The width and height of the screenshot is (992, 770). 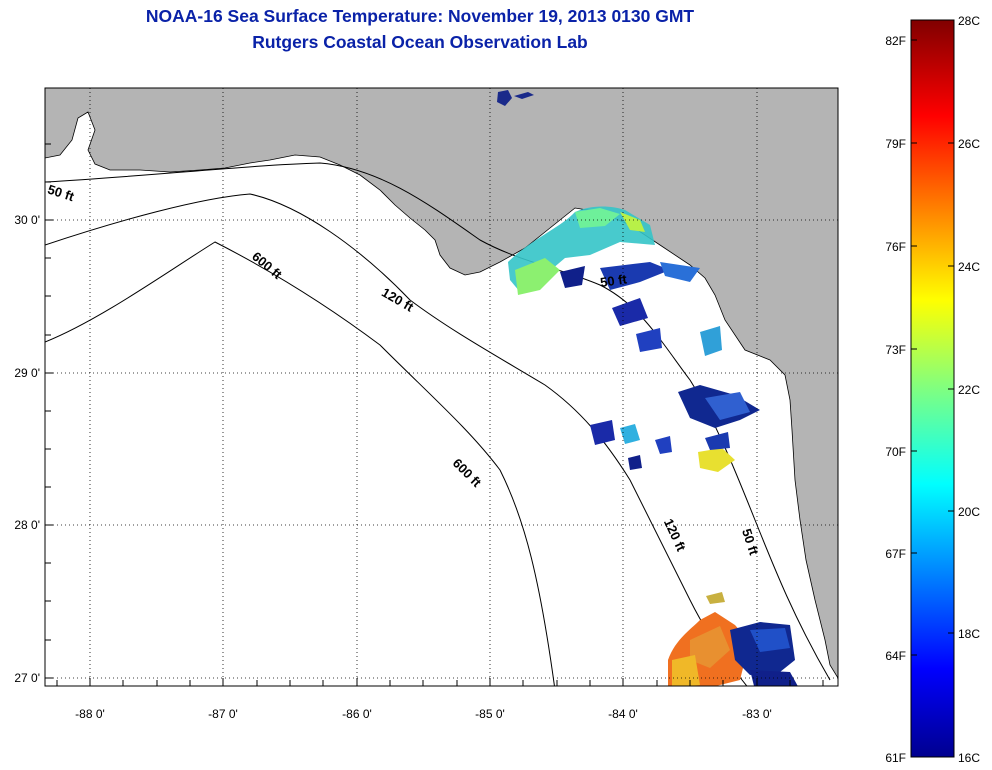 What do you see at coordinates (969, 634) in the screenshot?
I see `colorbar-label-celsius: 18C` at bounding box center [969, 634].